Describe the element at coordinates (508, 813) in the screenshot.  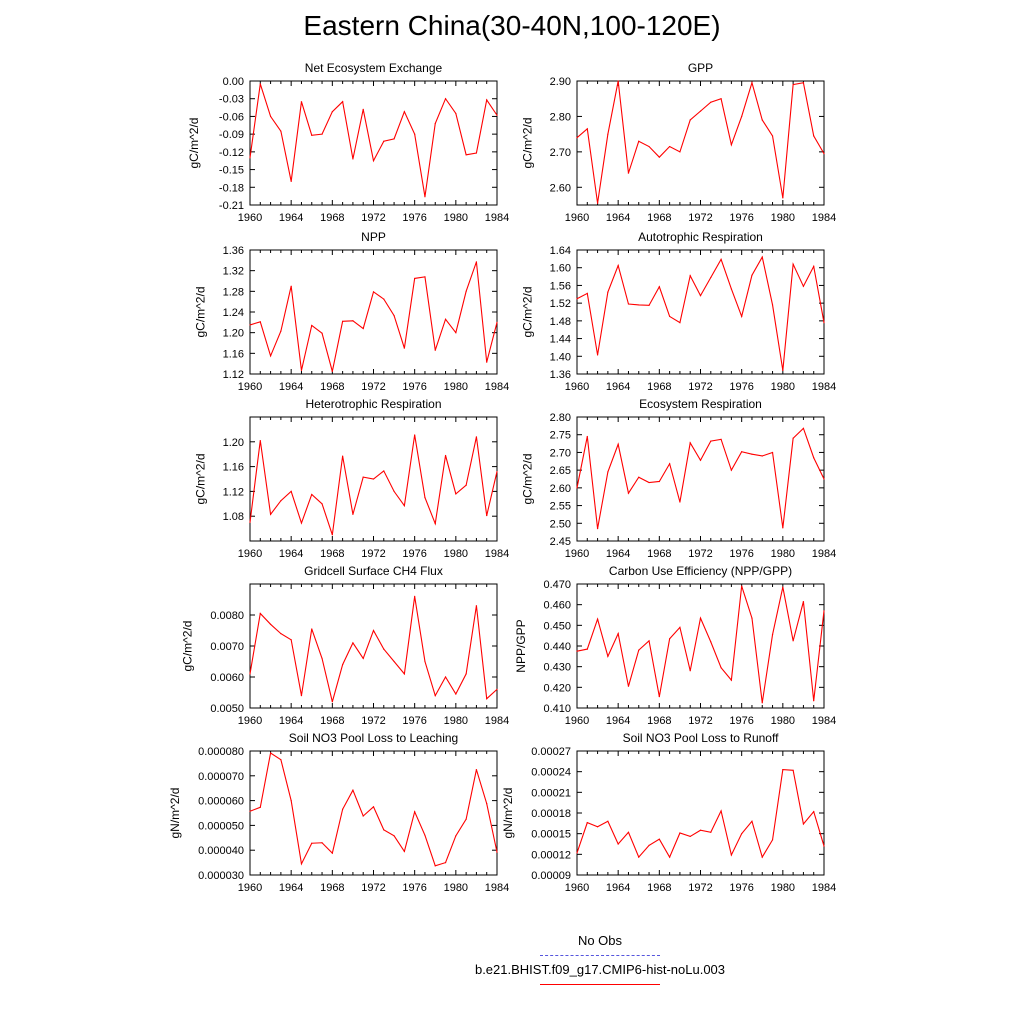
I see `y-axis-label: gN/m^2/d` at that location.